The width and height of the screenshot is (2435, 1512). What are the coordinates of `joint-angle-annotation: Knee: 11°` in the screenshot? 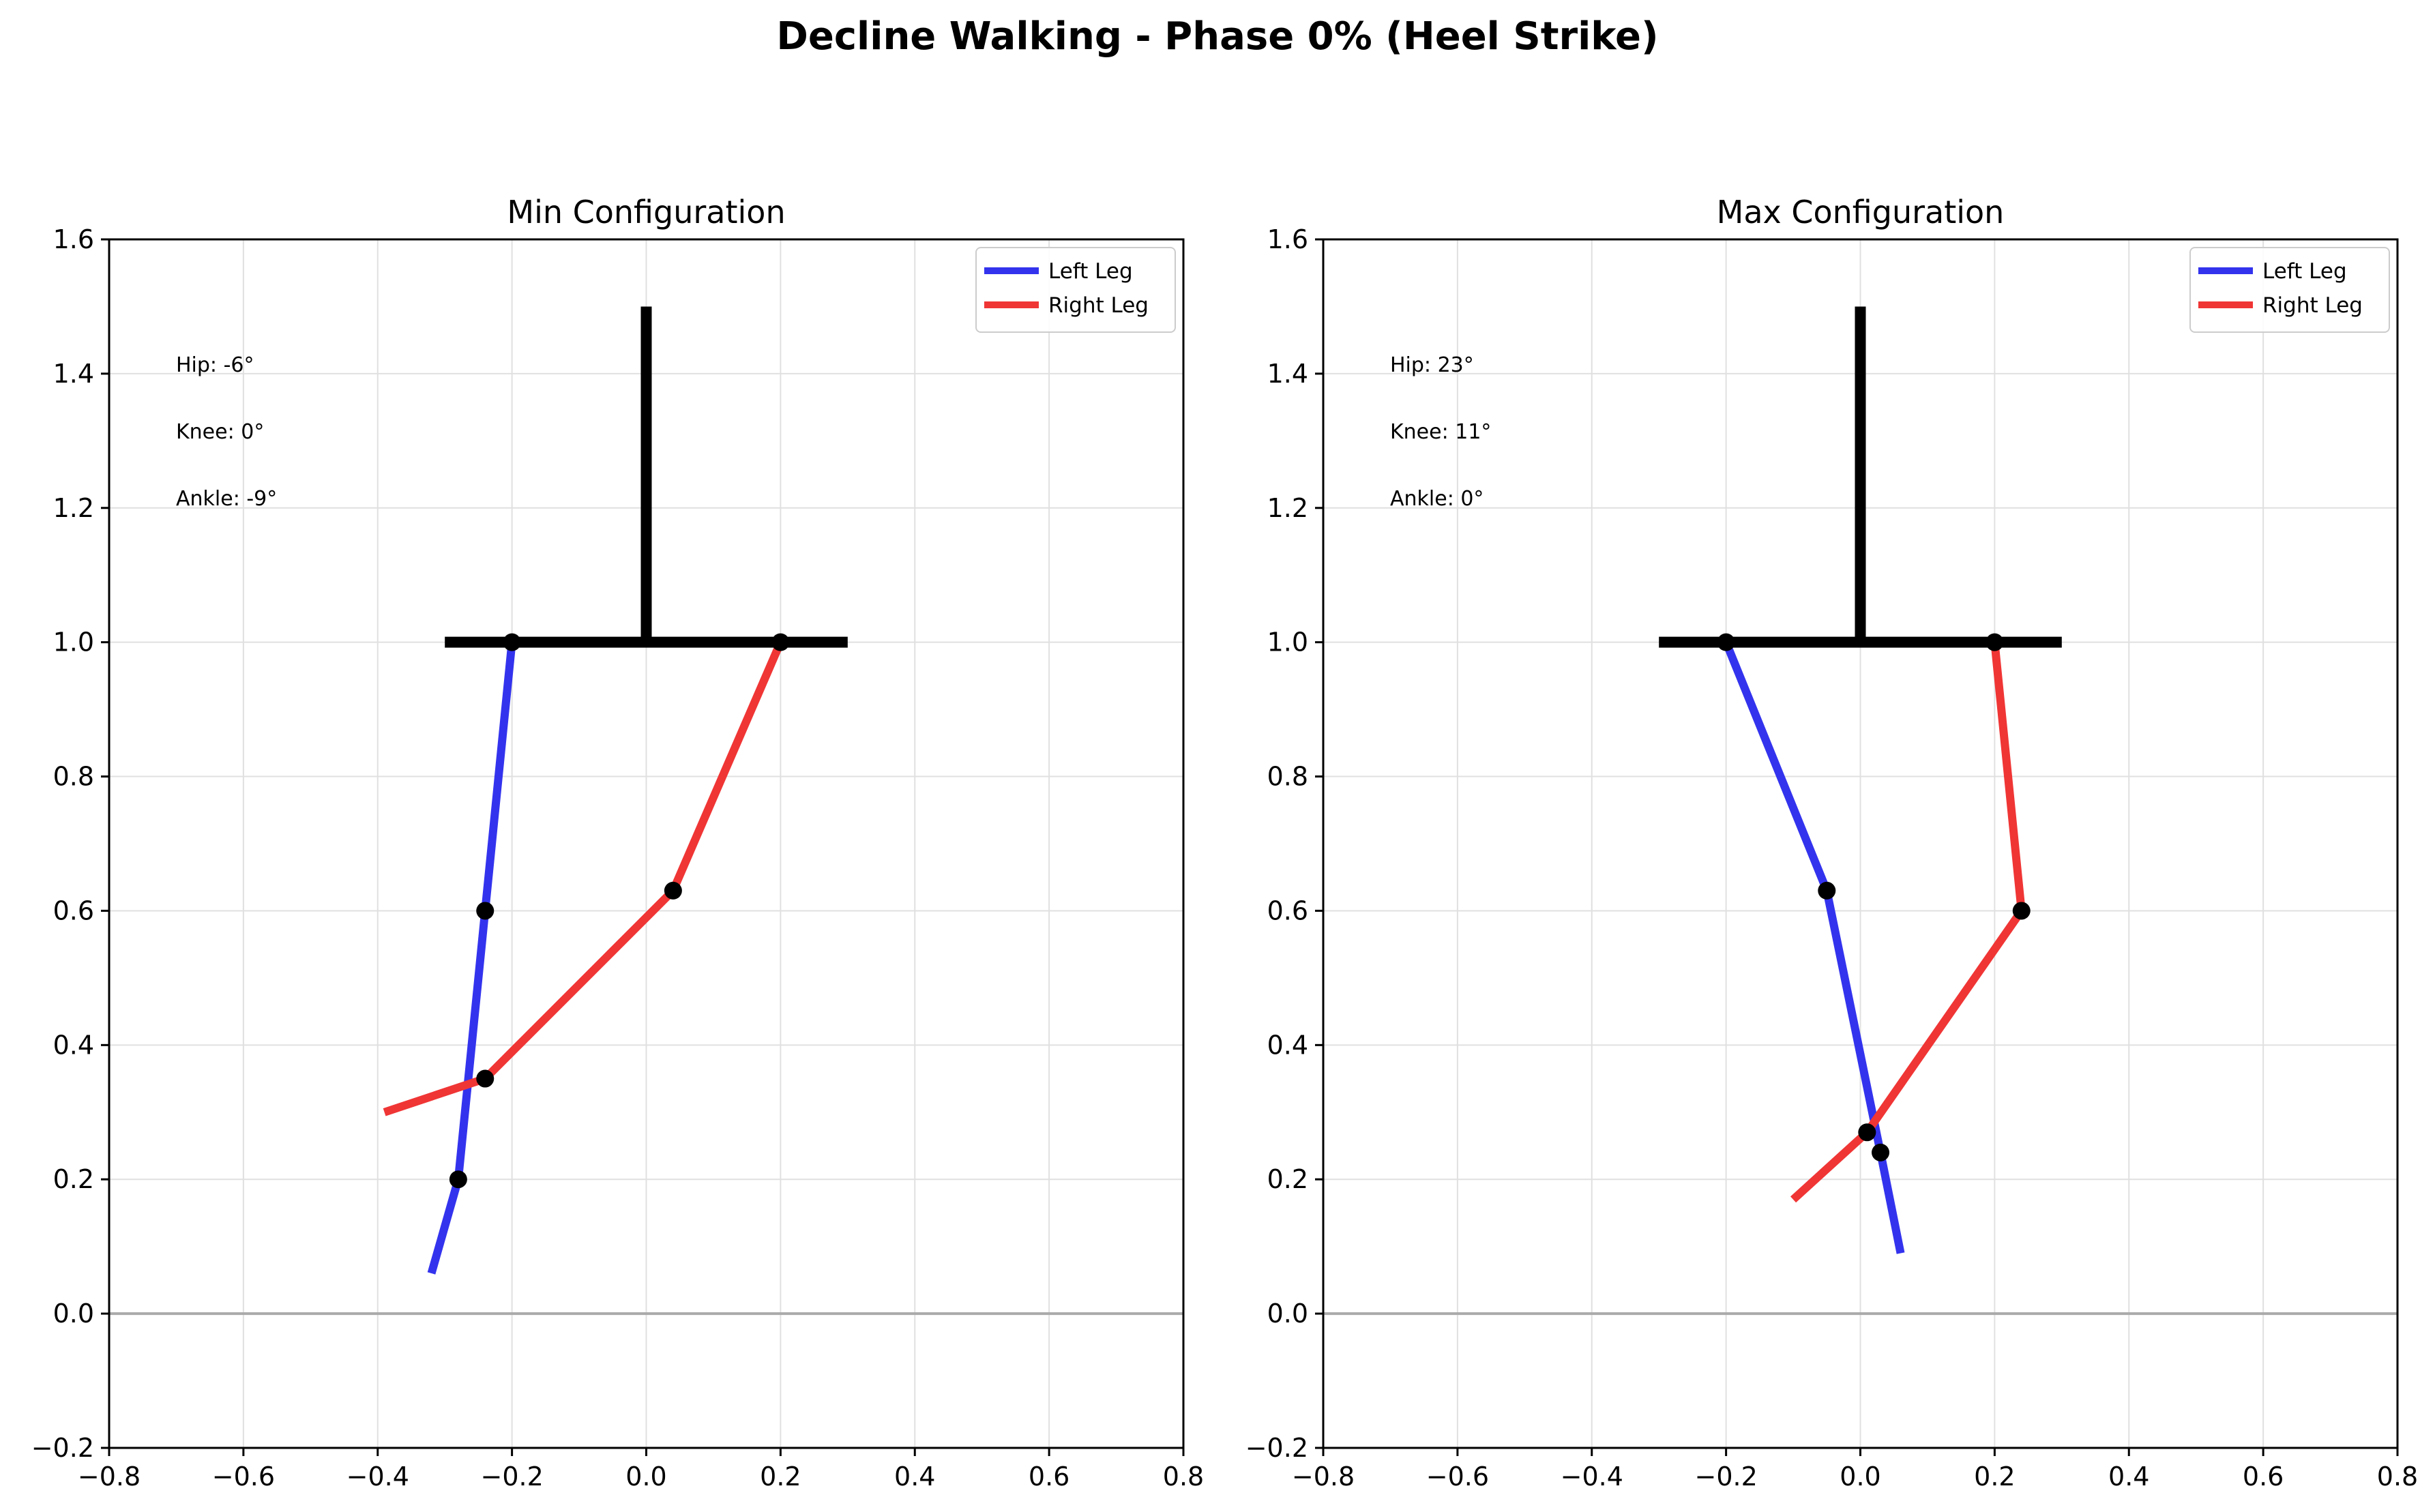 It's located at (1441, 432).